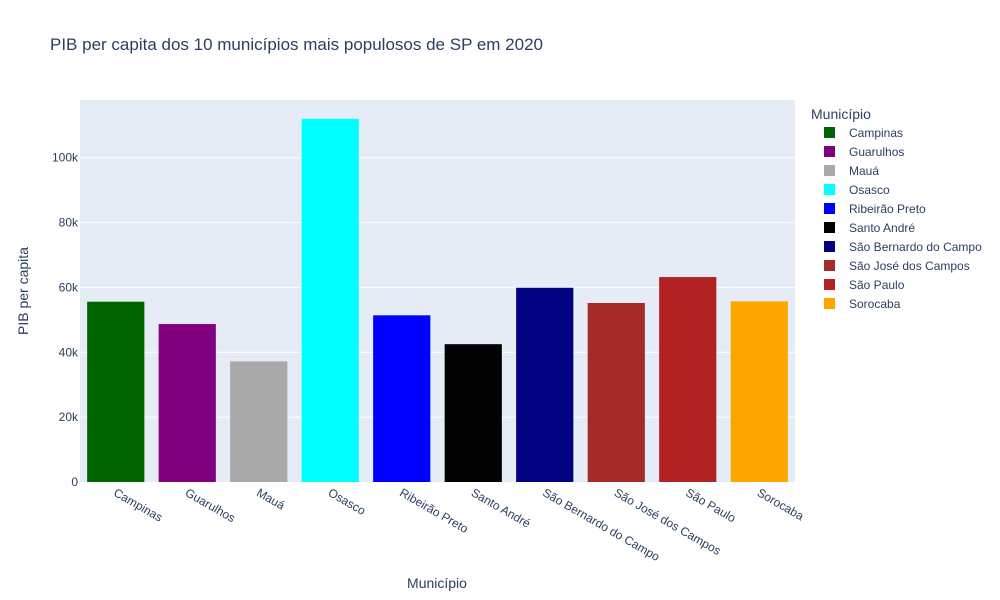 The width and height of the screenshot is (1000, 600). Describe the element at coordinates (875, 304) in the screenshot. I see `legend-label: Sorocaba` at that location.